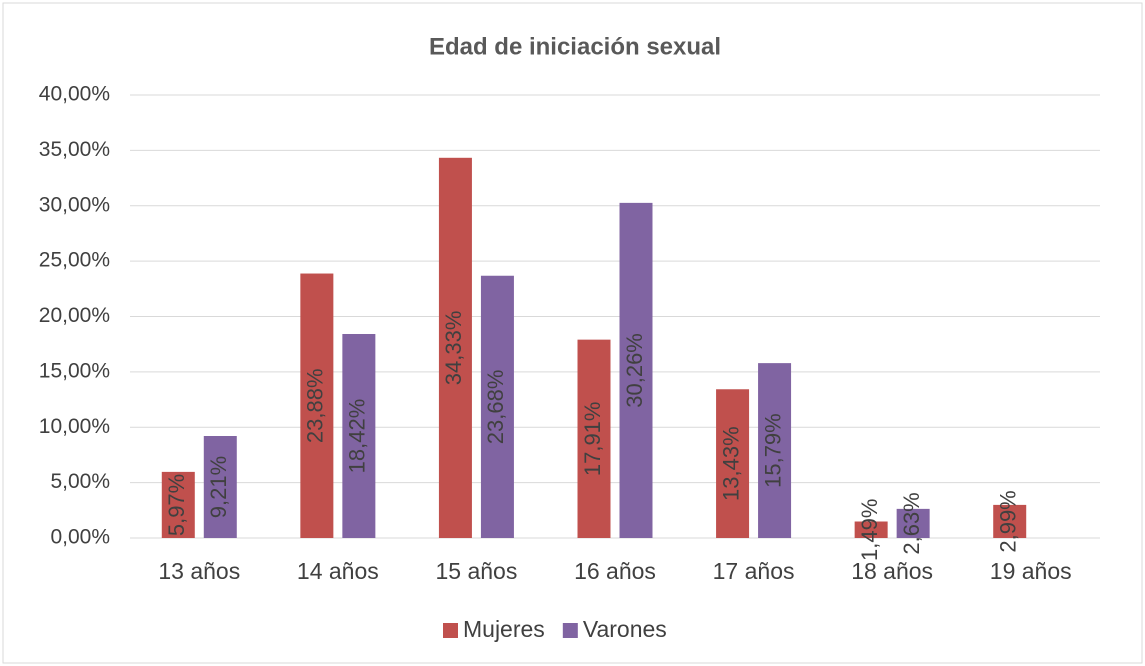 The height and width of the screenshot is (666, 1145). I want to click on x-tick-label: 16 años, so click(615, 571).